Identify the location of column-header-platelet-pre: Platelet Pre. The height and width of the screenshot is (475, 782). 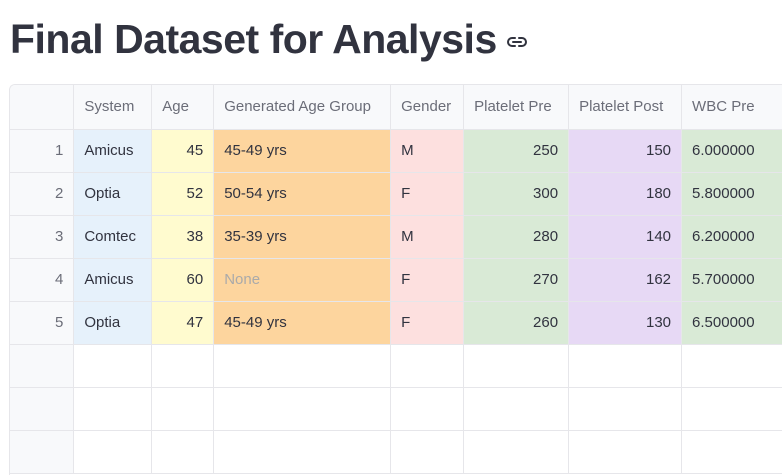
(516, 107).